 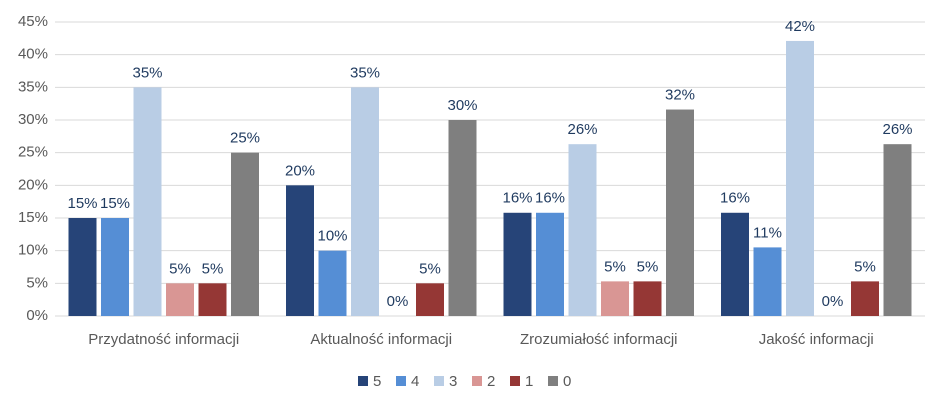 What do you see at coordinates (33, 217) in the screenshot?
I see `y-tick-label: 15%` at bounding box center [33, 217].